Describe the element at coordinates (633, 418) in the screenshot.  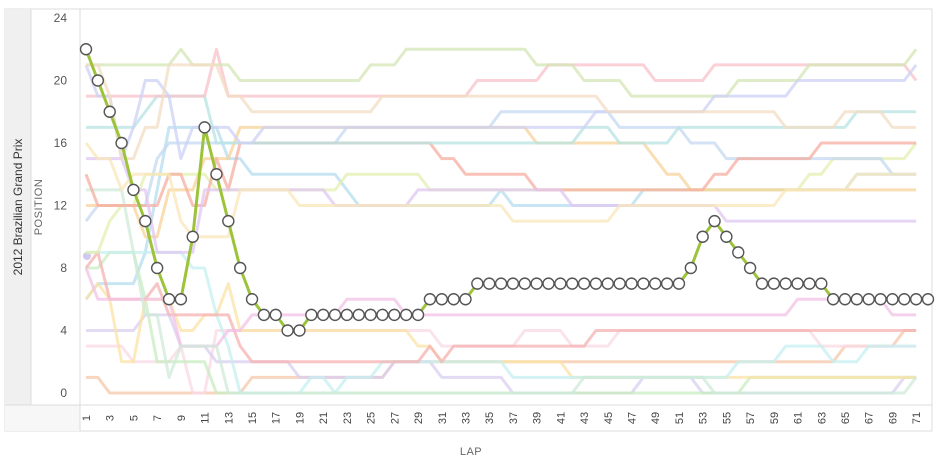
I see `x-tick-label: 47` at that location.